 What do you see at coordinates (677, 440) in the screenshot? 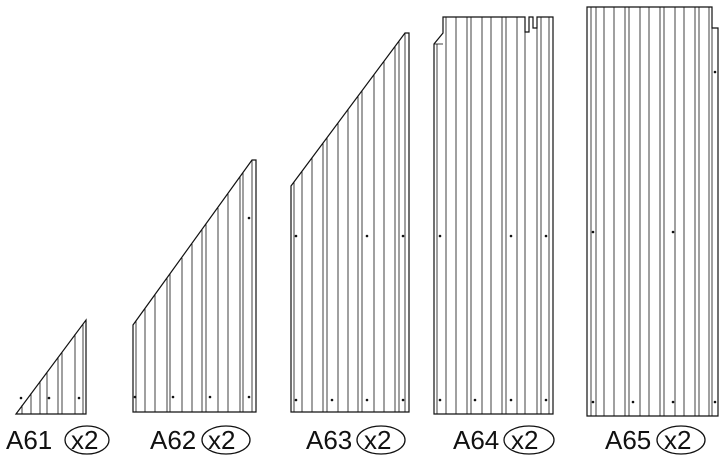
I see `panel-qty-a65: x2` at bounding box center [677, 440].